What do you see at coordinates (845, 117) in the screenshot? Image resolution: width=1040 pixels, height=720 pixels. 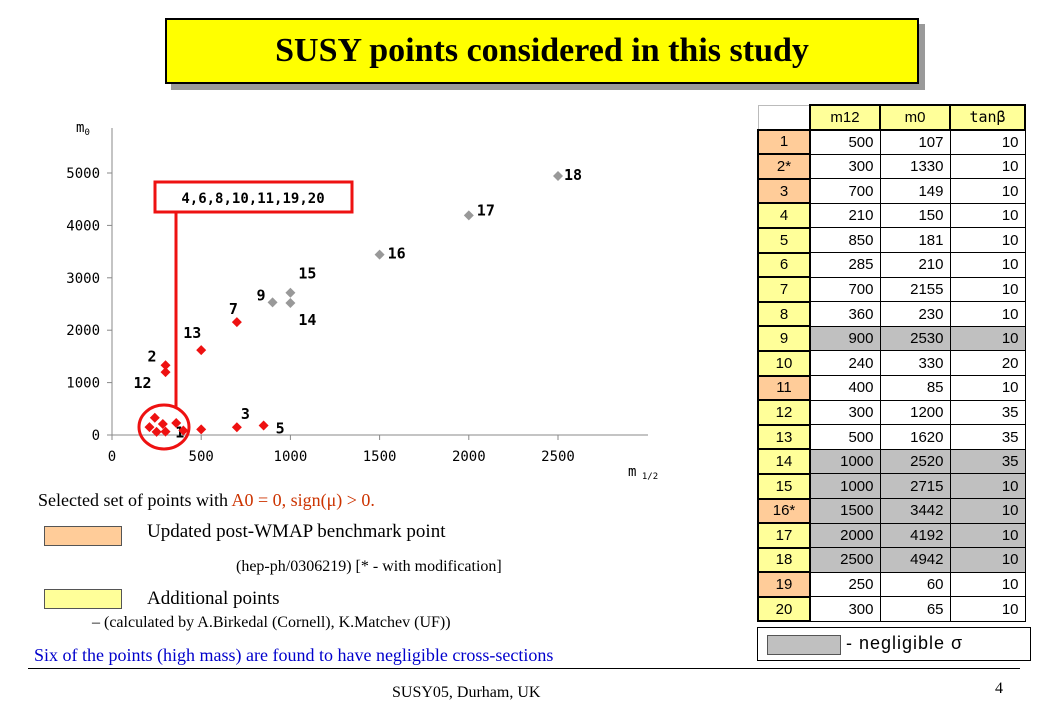 I see `table-header-m12: m12` at bounding box center [845, 117].